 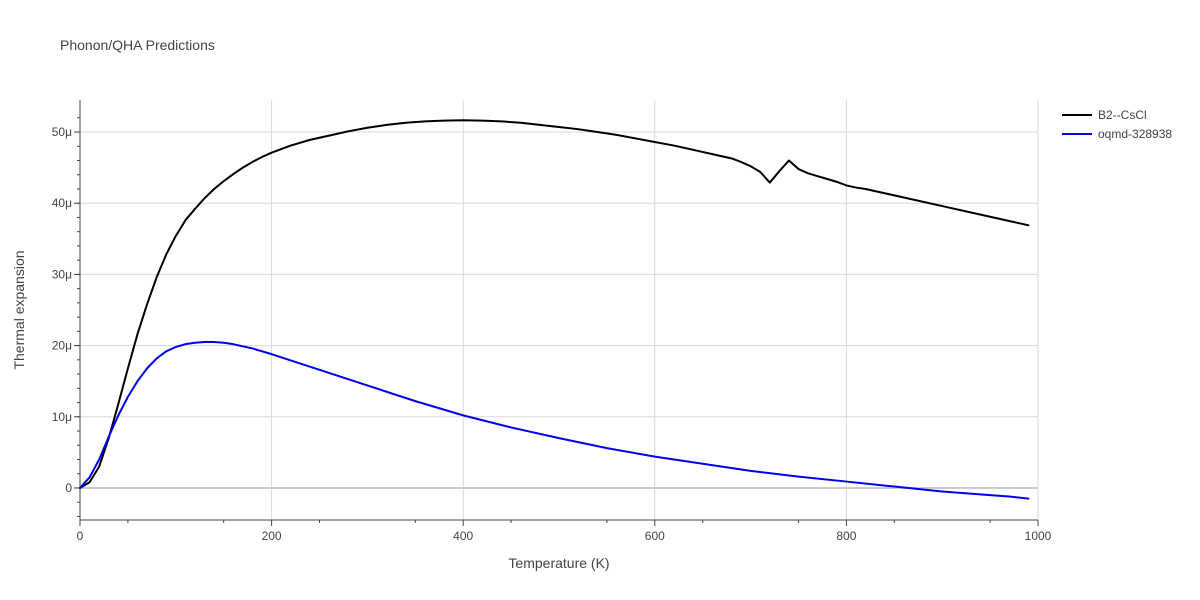 What do you see at coordinates (137, 45) in the screenshot?
I see `chart-title: Phonon/QHA Predictions` at bounding box center [137, 45].